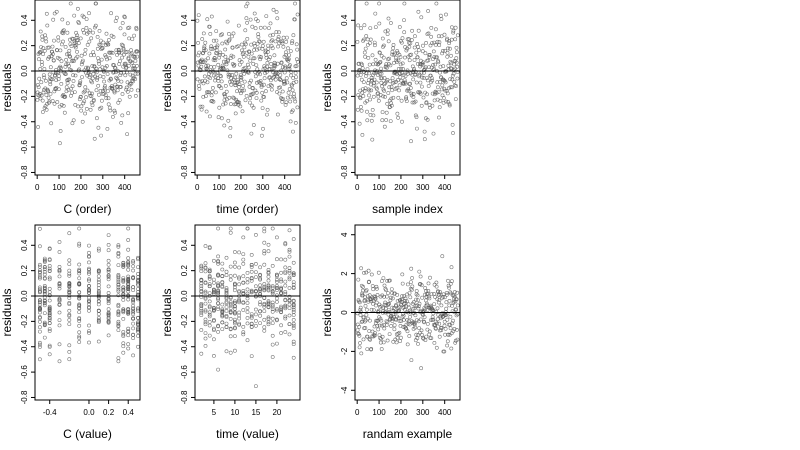  I want to click on y-axis-title: residuals, so click(167, 312).